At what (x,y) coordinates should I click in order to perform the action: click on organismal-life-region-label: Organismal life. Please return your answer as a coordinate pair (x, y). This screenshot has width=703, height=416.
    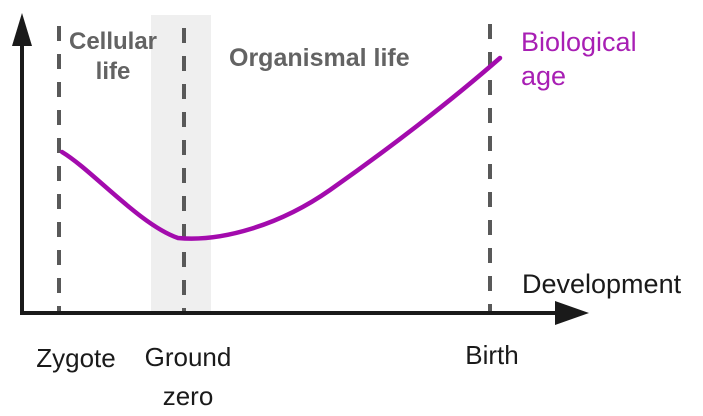
    Looking at the image, I should click on (319, 58).